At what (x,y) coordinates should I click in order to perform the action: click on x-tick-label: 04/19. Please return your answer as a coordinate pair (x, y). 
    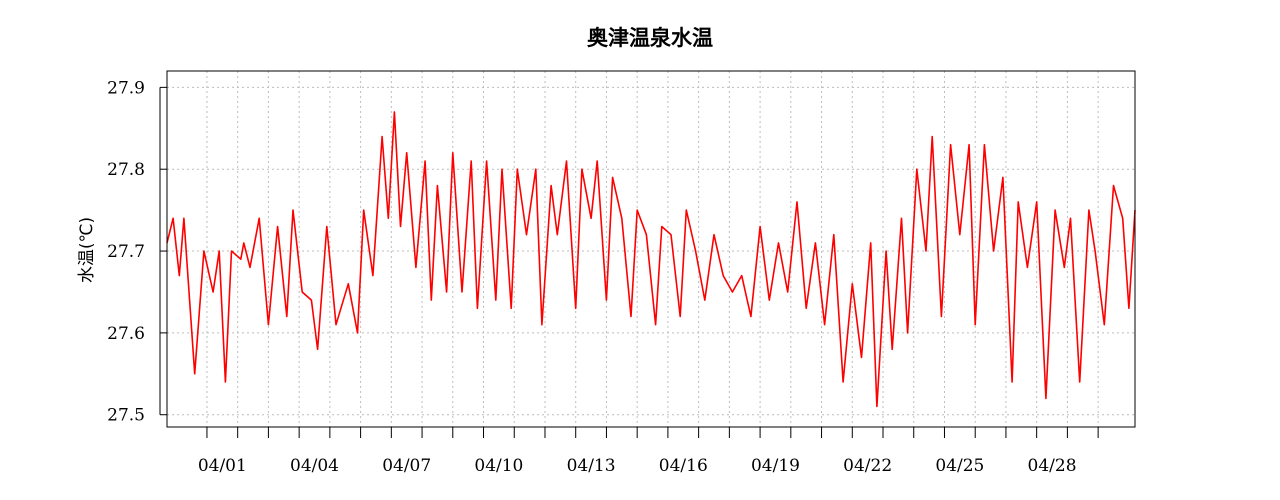
    Looking at the image, I should click on (775, 466).